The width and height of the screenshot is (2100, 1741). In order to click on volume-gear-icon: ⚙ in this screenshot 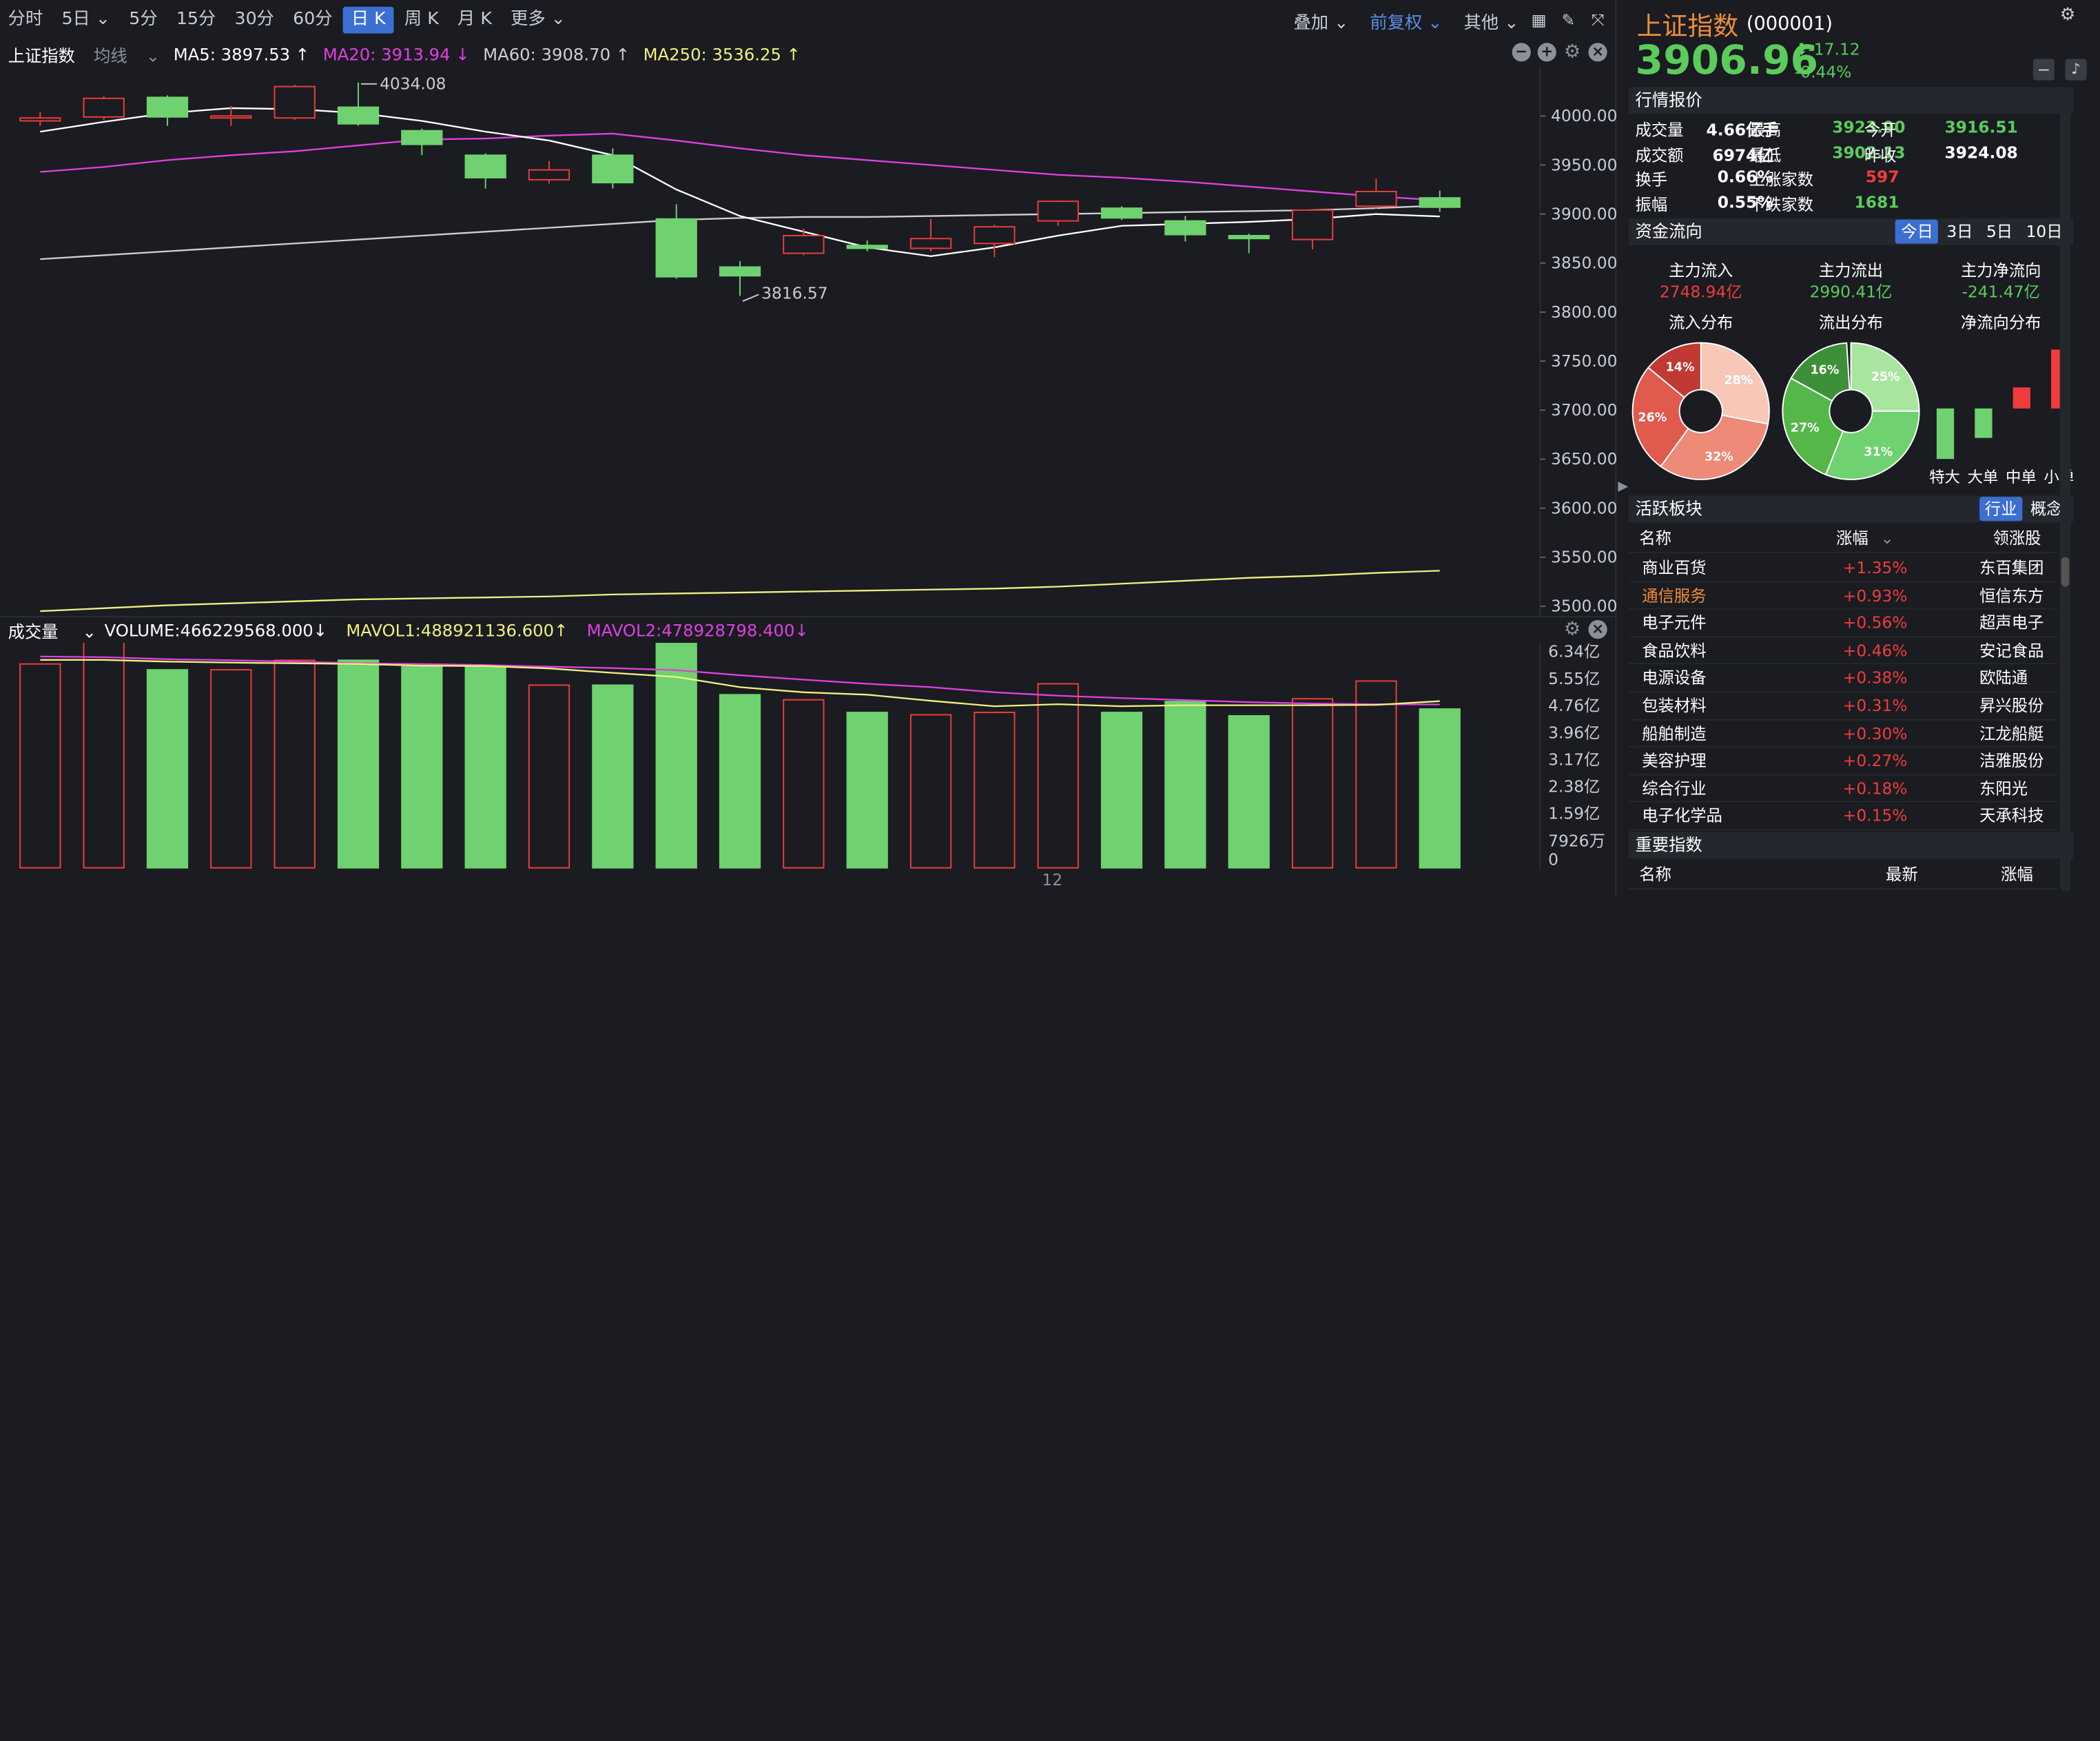, I will do `click(1572, 630)`.